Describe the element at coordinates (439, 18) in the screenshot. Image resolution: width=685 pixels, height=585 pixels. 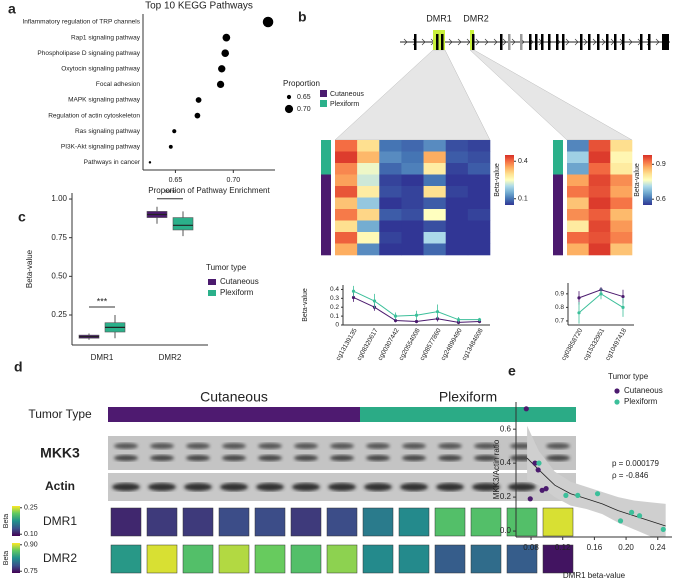
I see `region-label: DMR1` at that location.